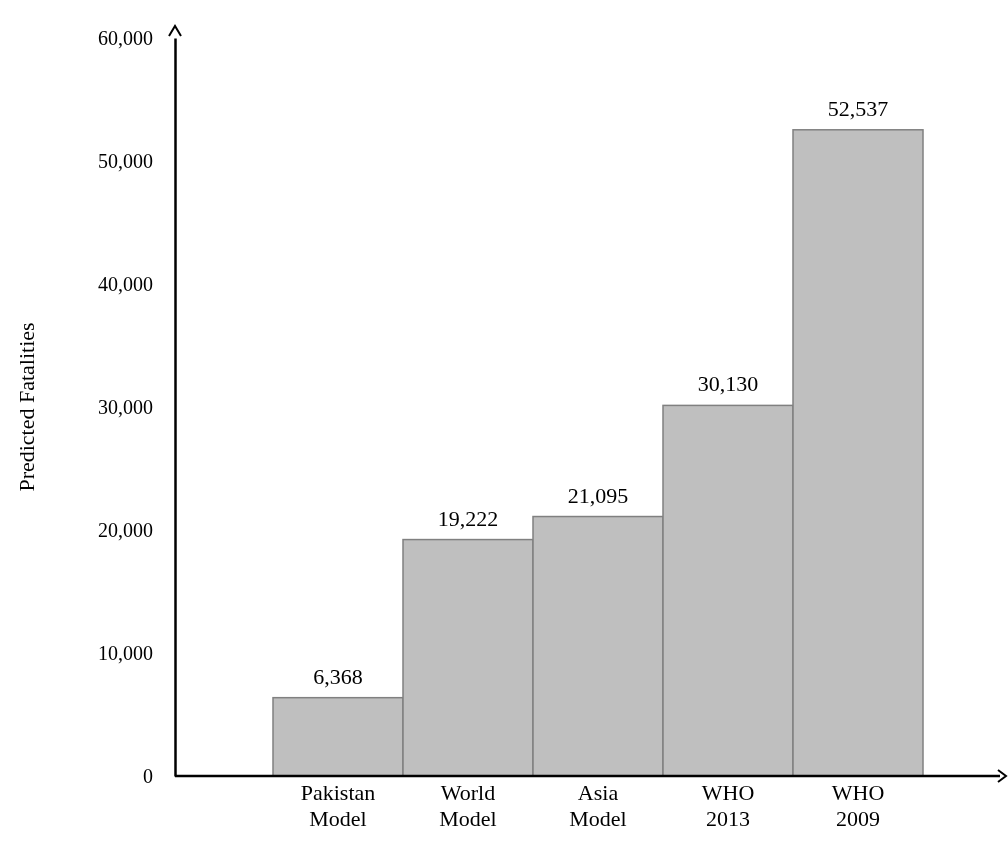  Describe the element at coordinates (125, 283) in the screenshot. I see `y-tick-label: 40,000` at that location.